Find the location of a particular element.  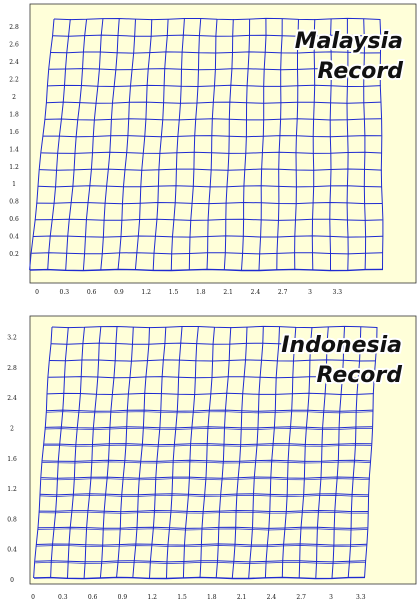

y-tick-label: 2.6 is located at coordinates (14, 45).